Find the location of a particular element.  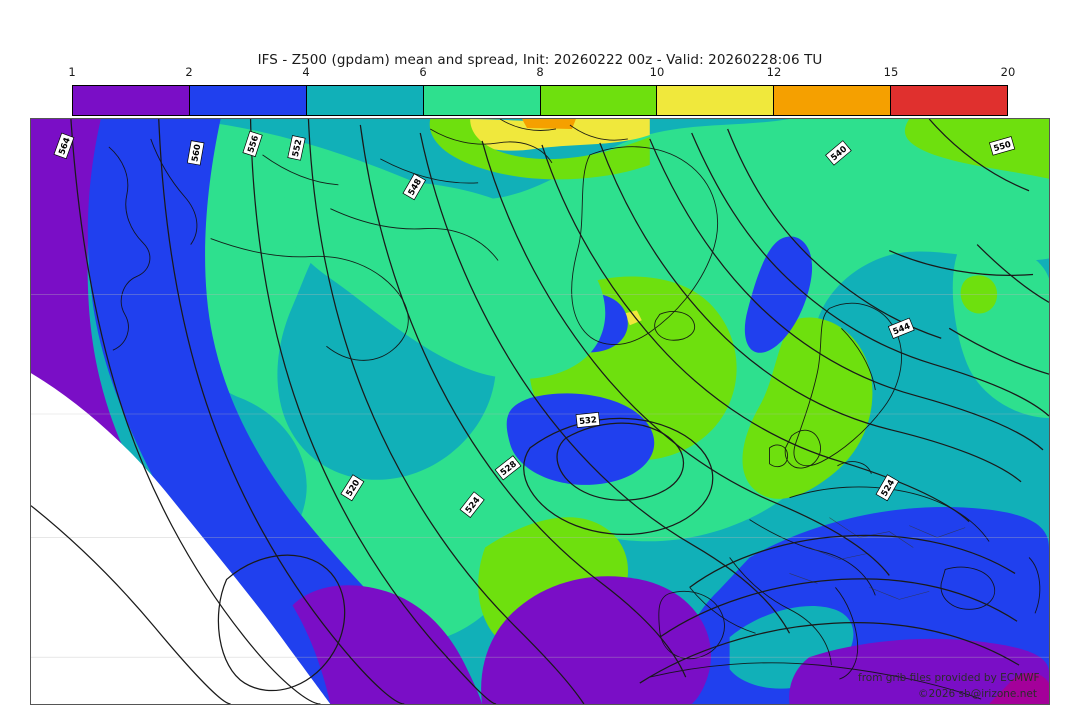

contour-label: 520 is located at coordinates (352, 488).